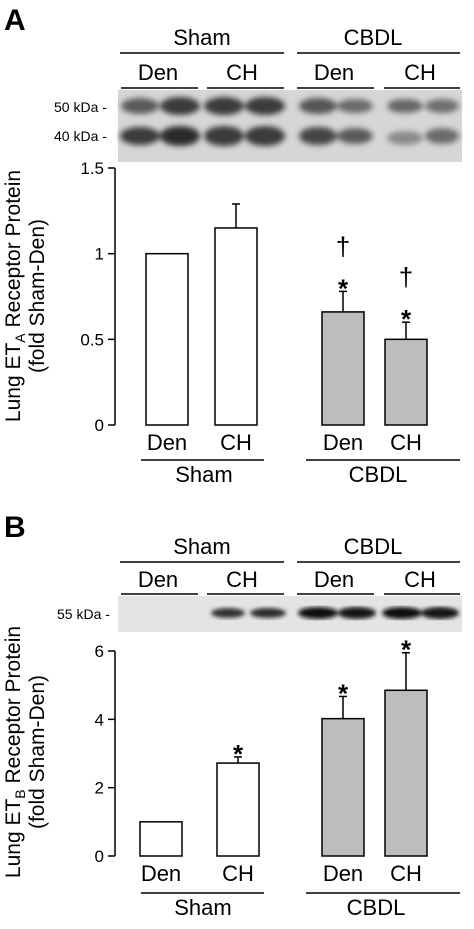 The image size is (474, 929). I want to click on panel-b-y-label-units: (fold Sham-Den), so click(37, 752).